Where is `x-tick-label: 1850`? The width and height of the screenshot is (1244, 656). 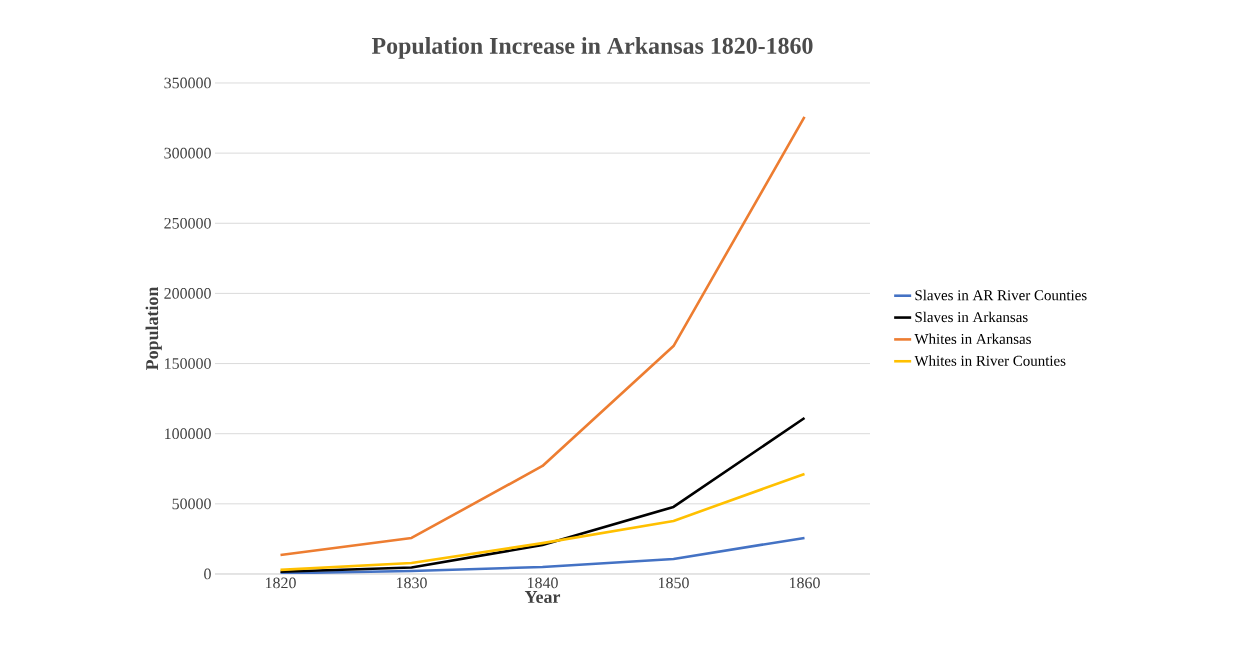 x-tick-label: 1850 is located at coordinates (673, 583).